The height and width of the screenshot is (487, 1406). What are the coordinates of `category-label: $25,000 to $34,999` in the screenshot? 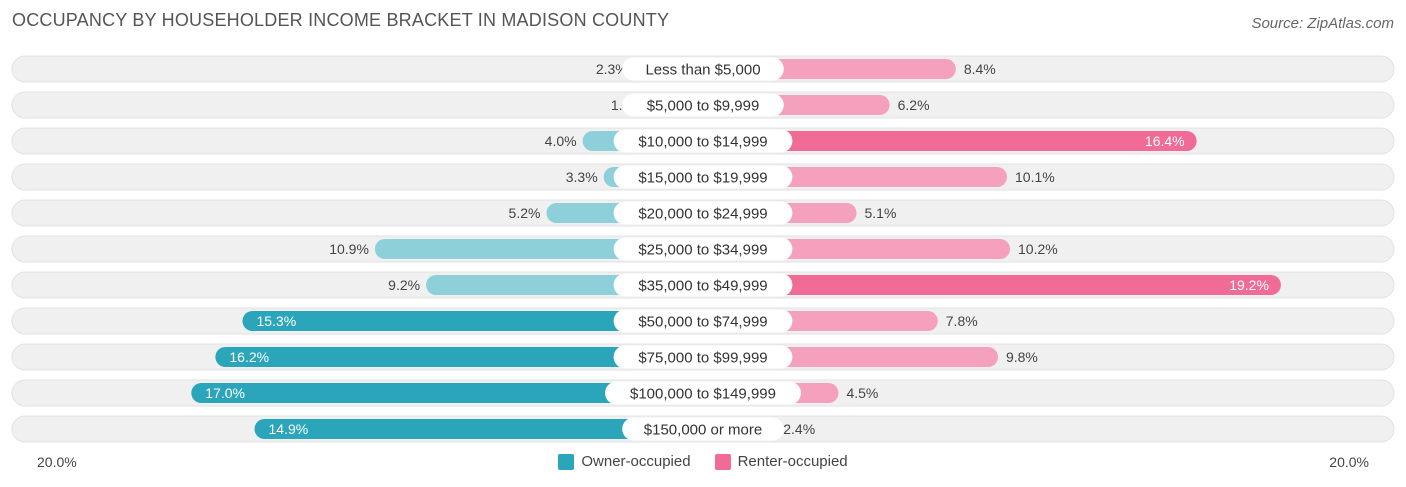 It's located at (702, 250).